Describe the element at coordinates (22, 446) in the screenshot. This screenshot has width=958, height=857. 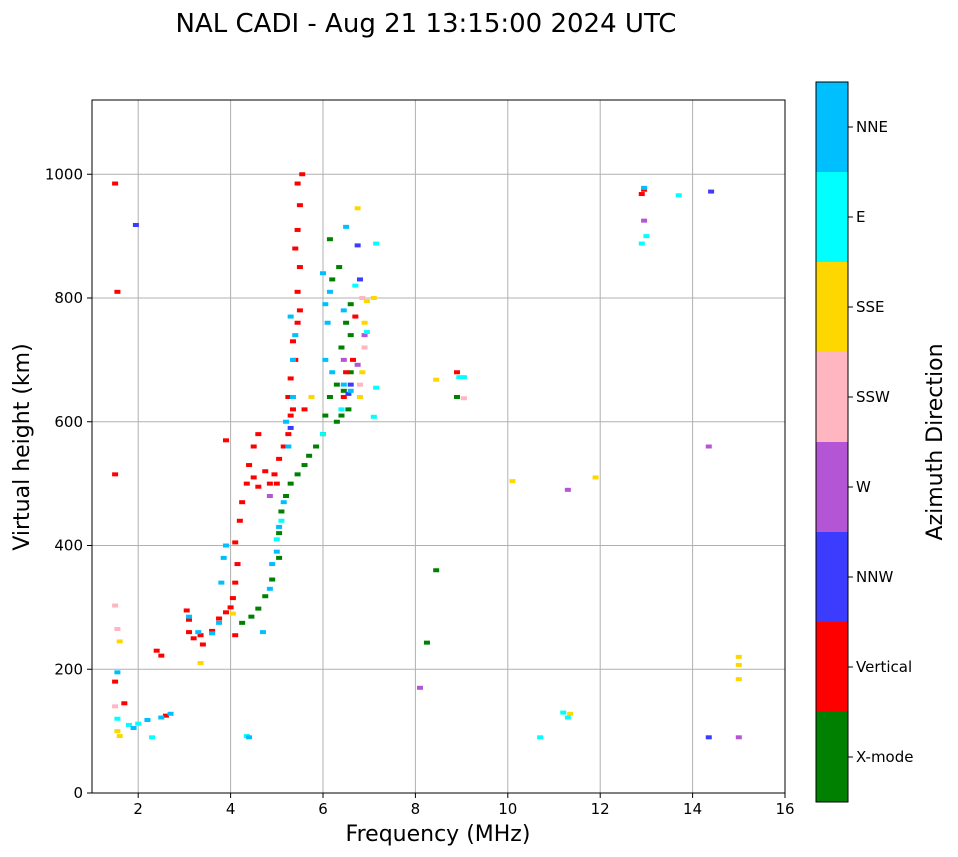
I see `y-axis-label: Virtual height (km)` at that location.